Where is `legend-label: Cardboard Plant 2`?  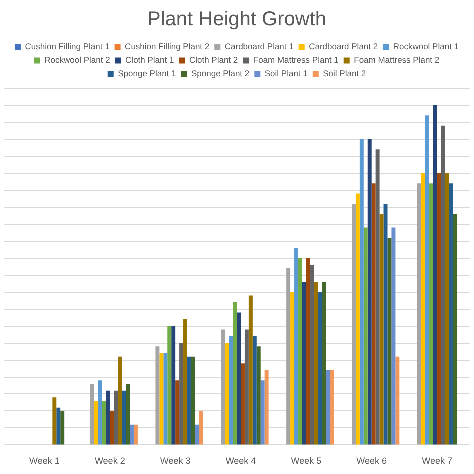
legend-label: Cardboard Plant 2 is located at coordinates (343, 47).